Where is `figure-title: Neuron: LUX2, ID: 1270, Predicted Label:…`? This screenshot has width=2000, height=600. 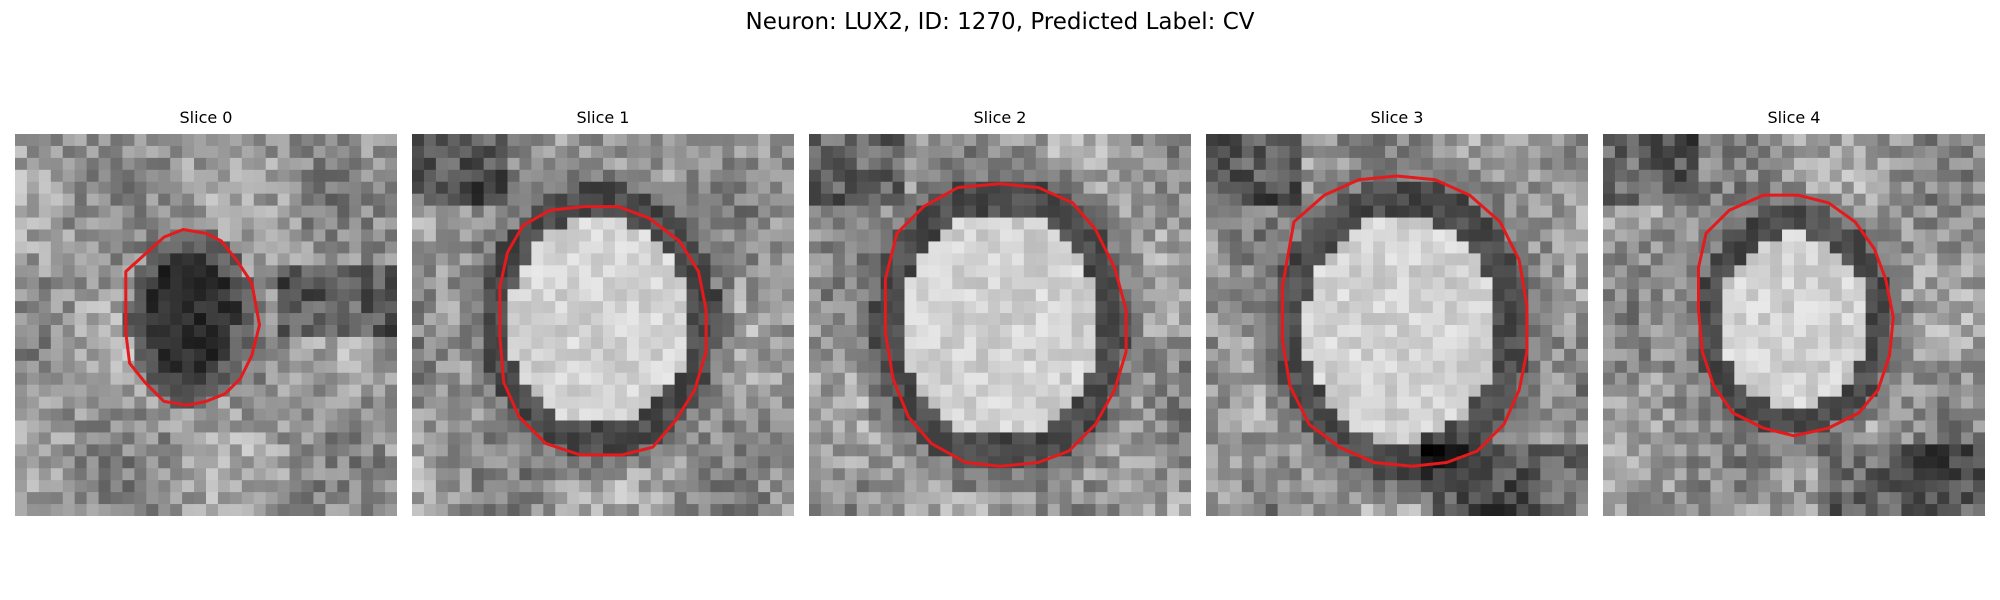
figure-title: Neuron: LUX2, ID: 1270, Predicted Label:… is located at coordinates (1000, 22).